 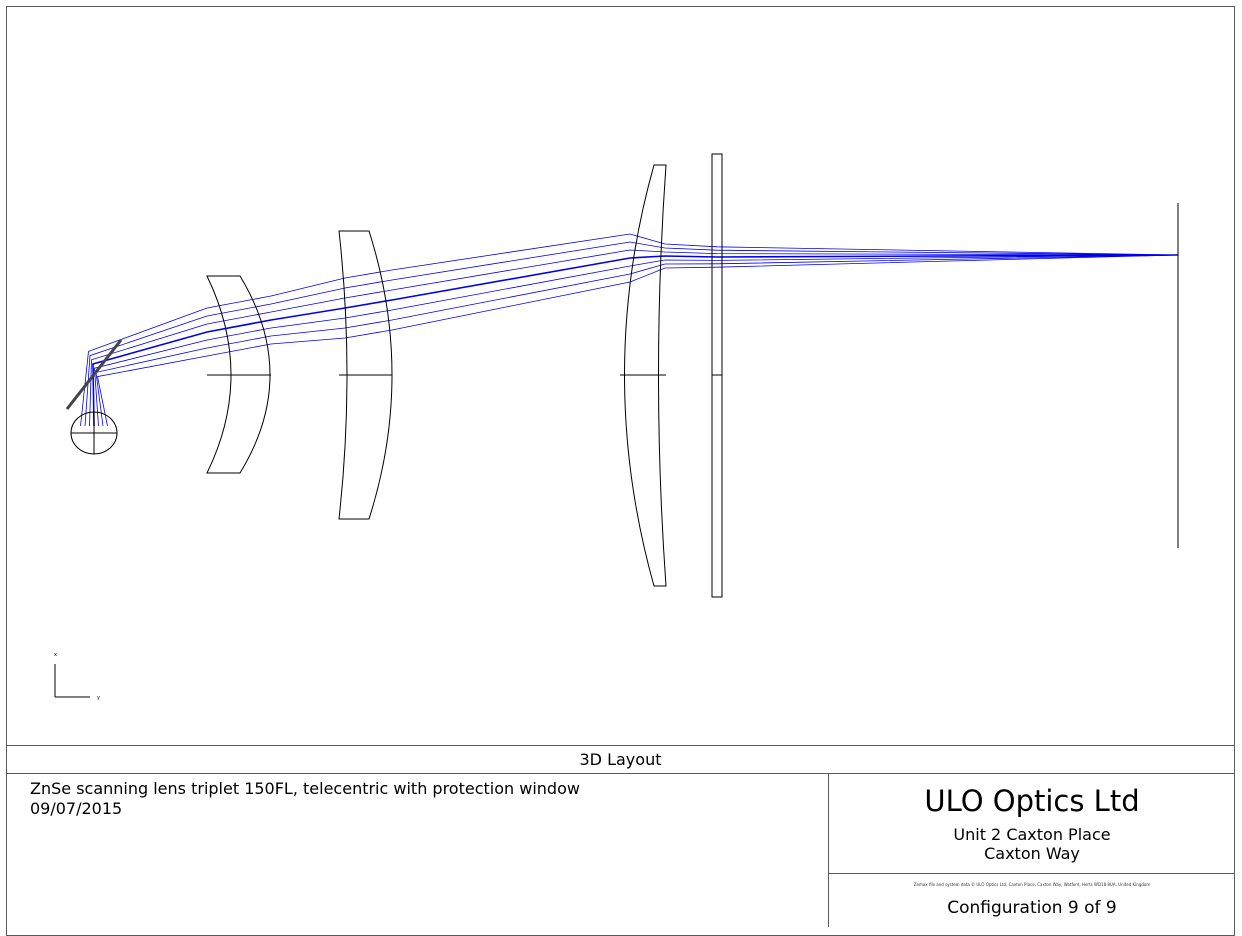 I want to click on protection-window, so click(x=717, y=375).